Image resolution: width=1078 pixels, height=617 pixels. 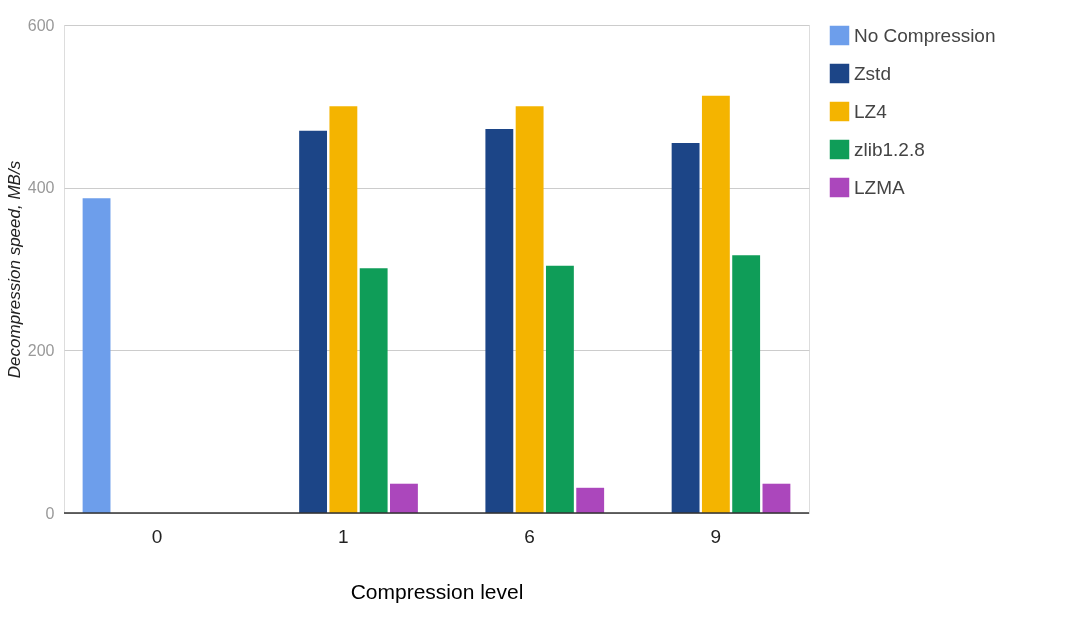 I want to click on legend-label: LZMA, so click(x=879, y=187).